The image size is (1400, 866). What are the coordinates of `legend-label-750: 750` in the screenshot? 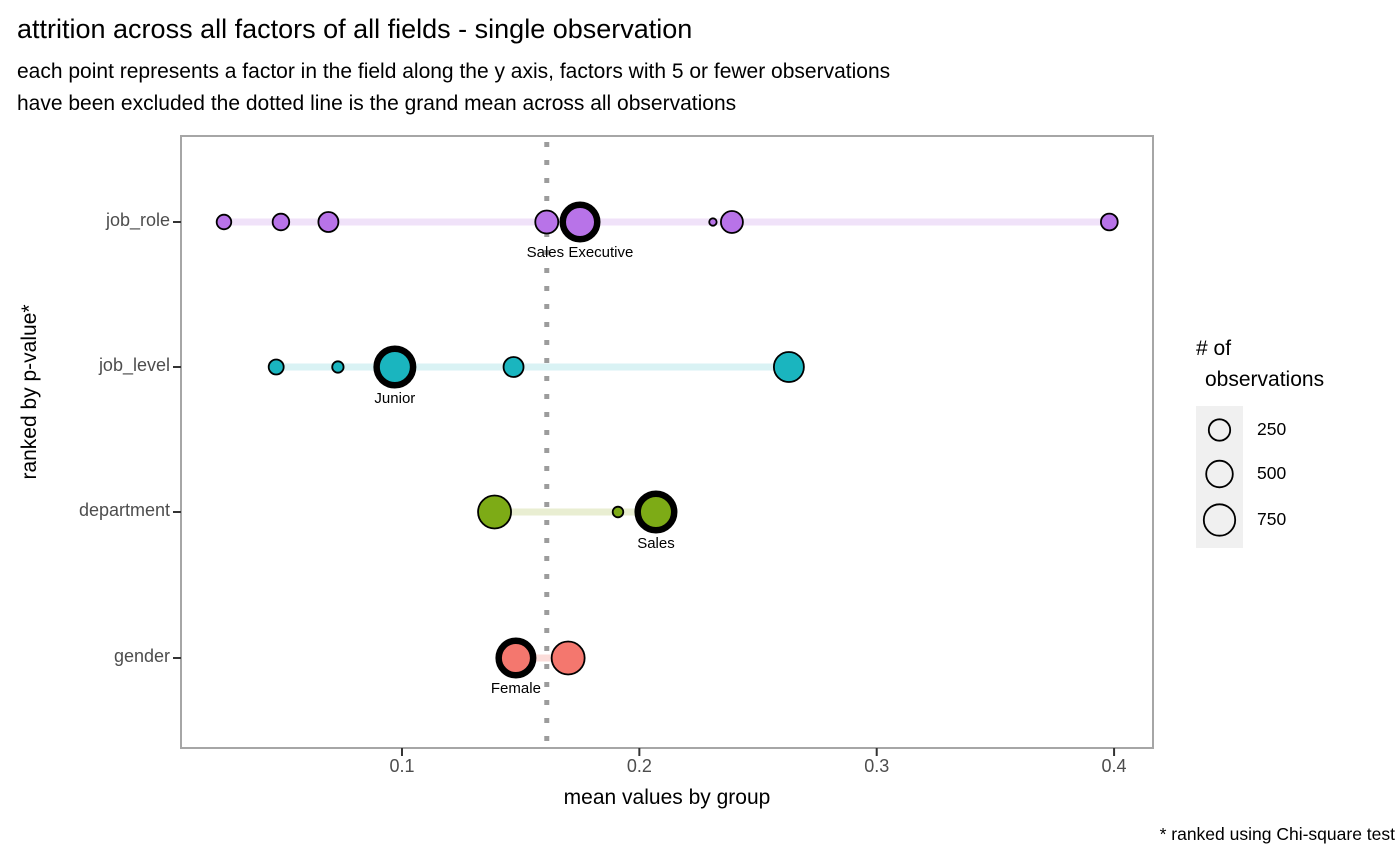 It's located at (1272, 519).